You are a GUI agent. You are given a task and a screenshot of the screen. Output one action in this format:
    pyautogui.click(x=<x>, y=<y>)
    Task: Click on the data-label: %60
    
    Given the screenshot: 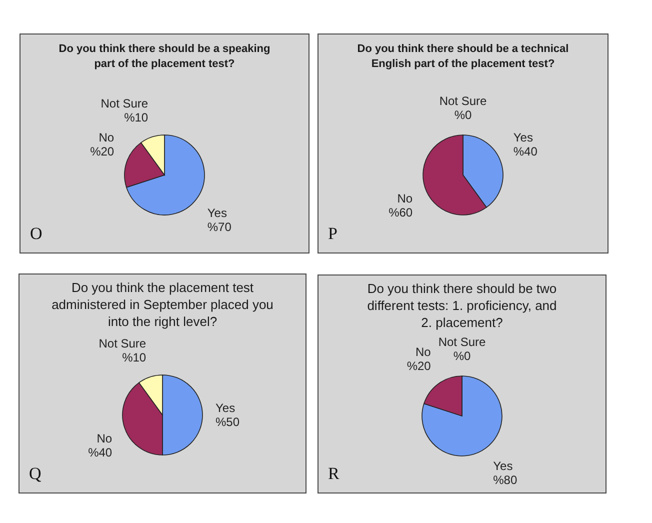 What is the action you would take?
    pyautogui.click(x=400, y=212)
    